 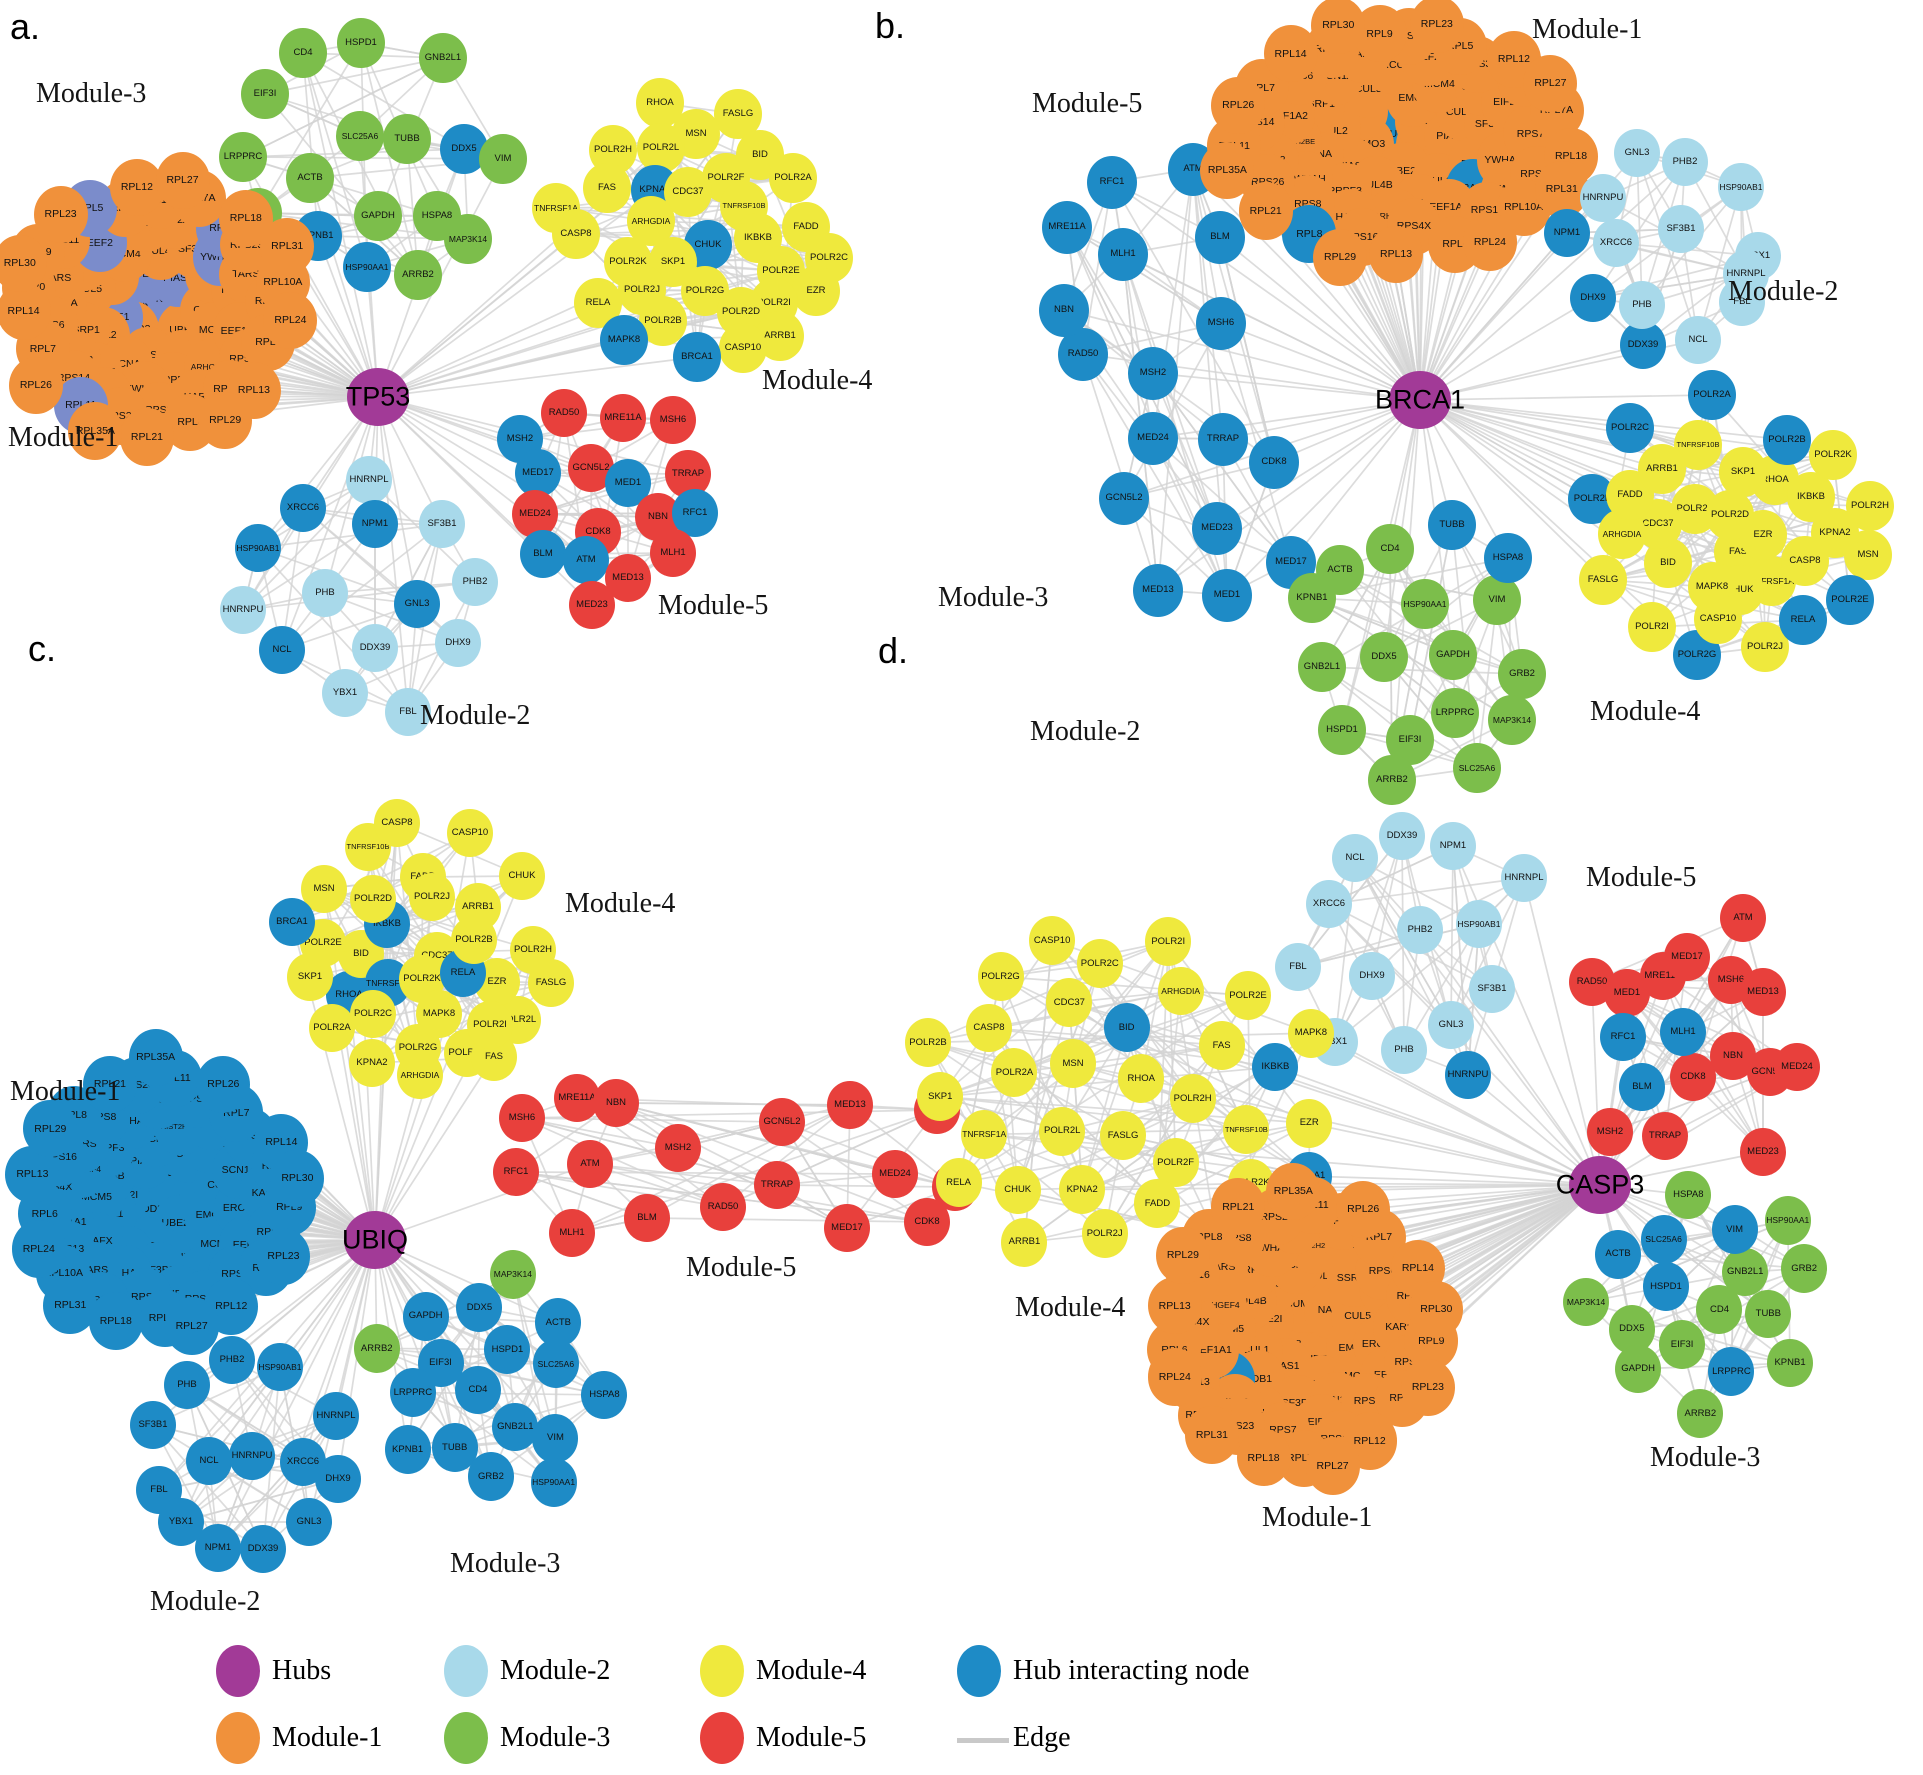 What do you see at coordinates (1436, 27) in the screenshot?
I see `node-rpl23: RPL23` at bounding box center [1436, 27].